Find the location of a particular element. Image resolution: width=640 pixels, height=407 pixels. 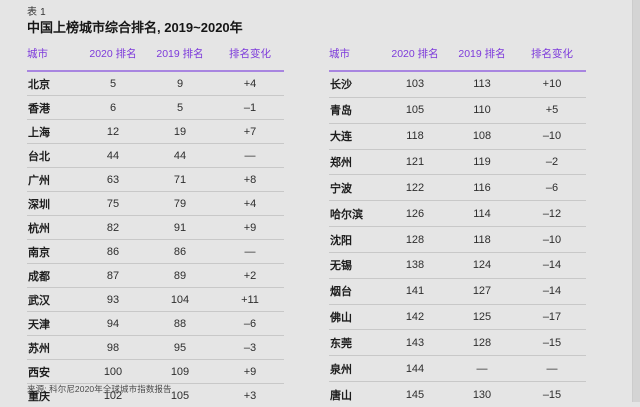

table-label: 表 1 is located at coordinates (36, 13).